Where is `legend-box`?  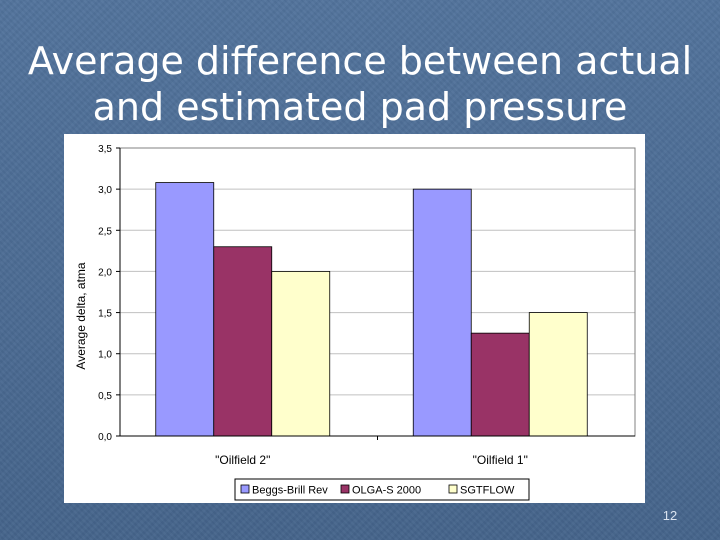 legend-box is located at coordinates (382, 489).